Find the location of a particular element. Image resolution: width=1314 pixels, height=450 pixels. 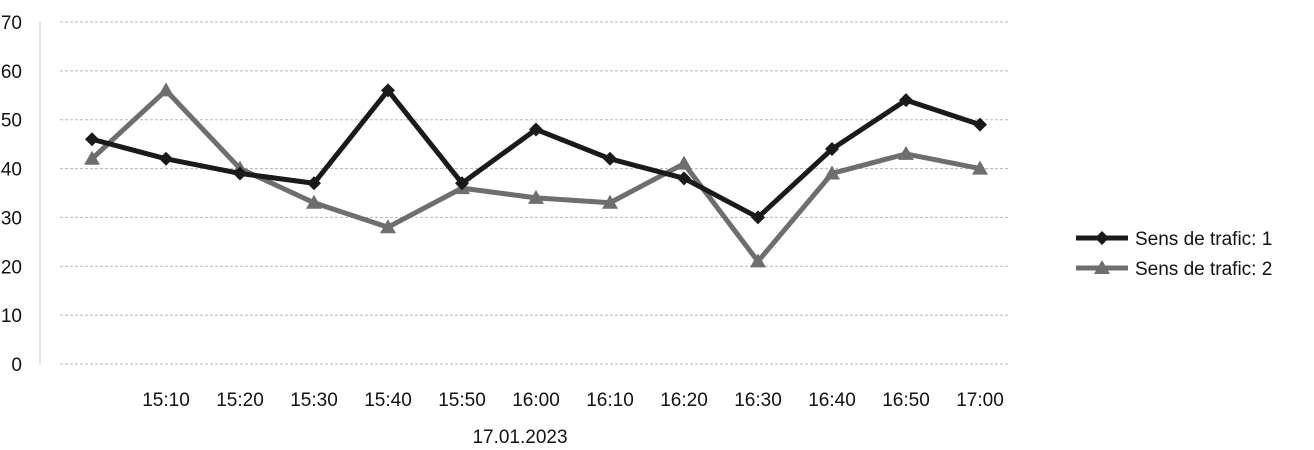

x-tick-label: 15:10 is located at coordinates (166, 400).